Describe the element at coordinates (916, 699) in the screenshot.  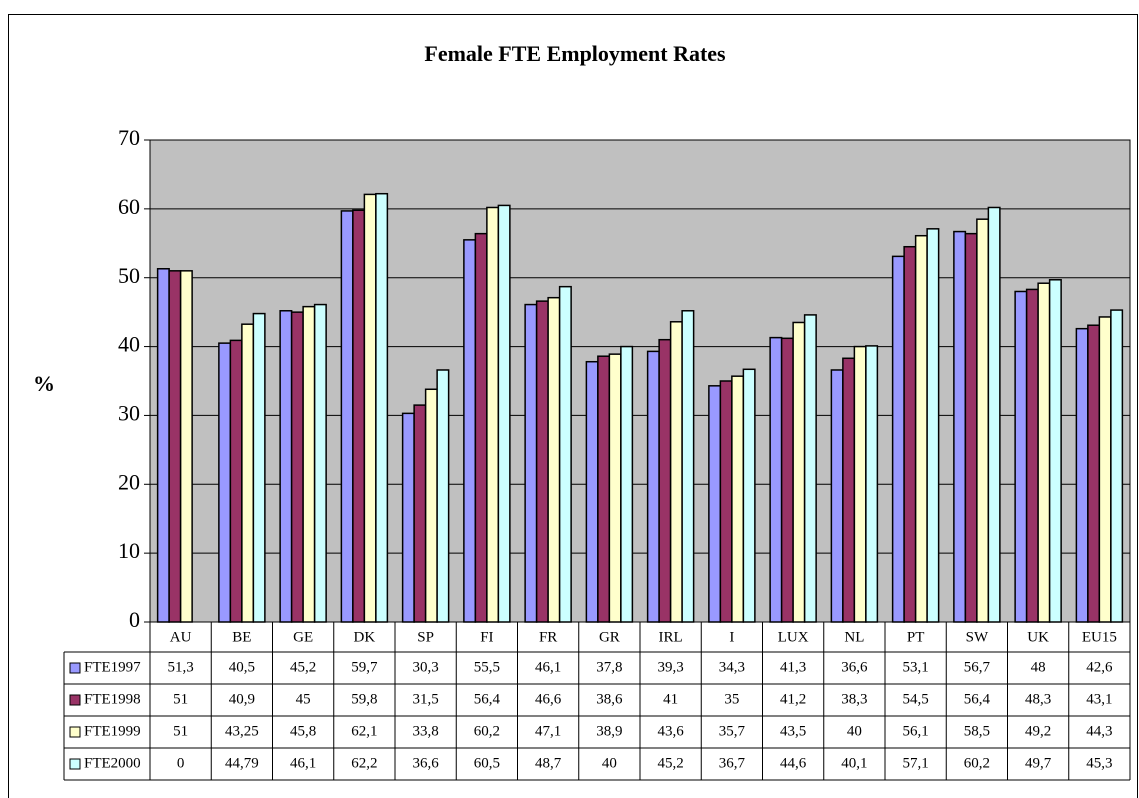
I see `table-cell: 54,5` at that location.